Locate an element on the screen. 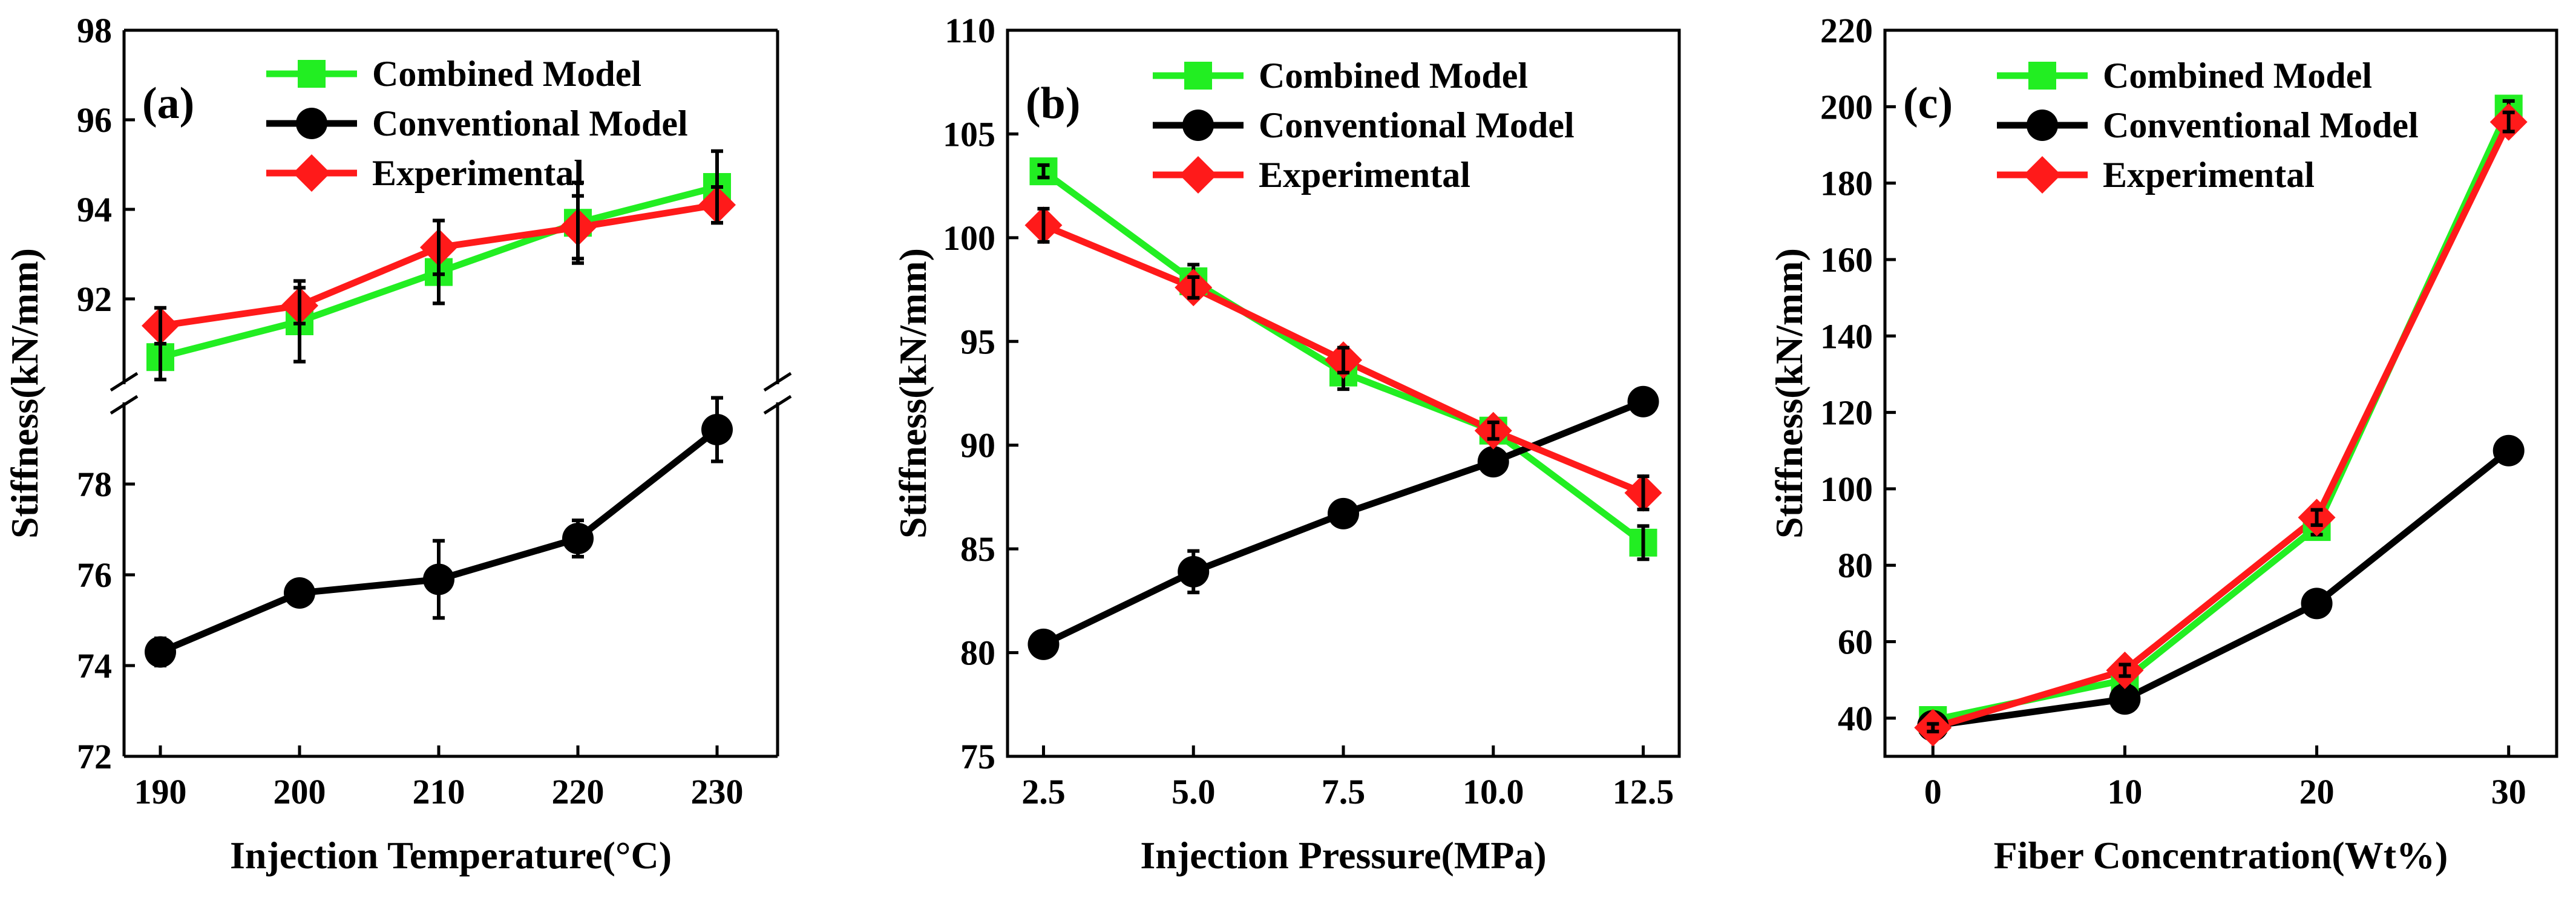 This screenshot has height=907, width=2576. y-tick-label: 96 is located at coordinates (94, 120).